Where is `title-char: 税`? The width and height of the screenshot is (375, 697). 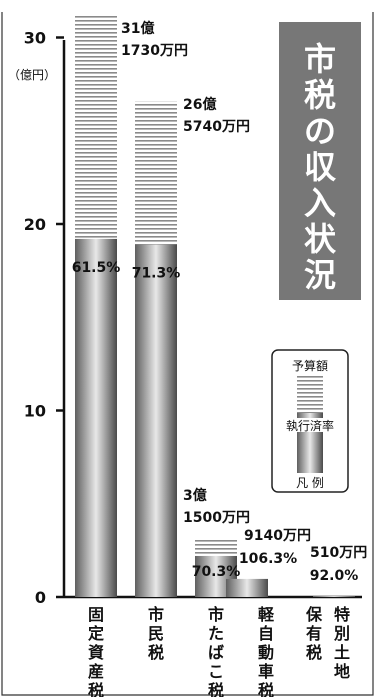 title-char: 税 is located at coordinates (320, 95).